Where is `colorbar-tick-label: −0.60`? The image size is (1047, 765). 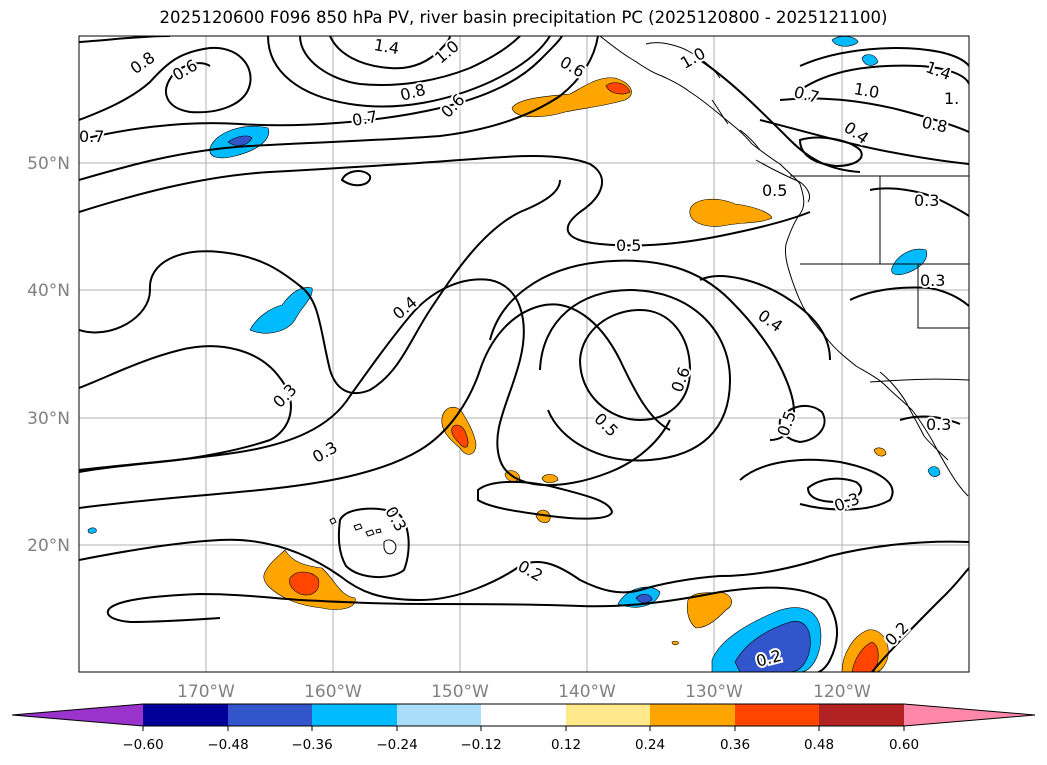
colorbar-tick-label: −0.60 is located at coordinates (142, 745).